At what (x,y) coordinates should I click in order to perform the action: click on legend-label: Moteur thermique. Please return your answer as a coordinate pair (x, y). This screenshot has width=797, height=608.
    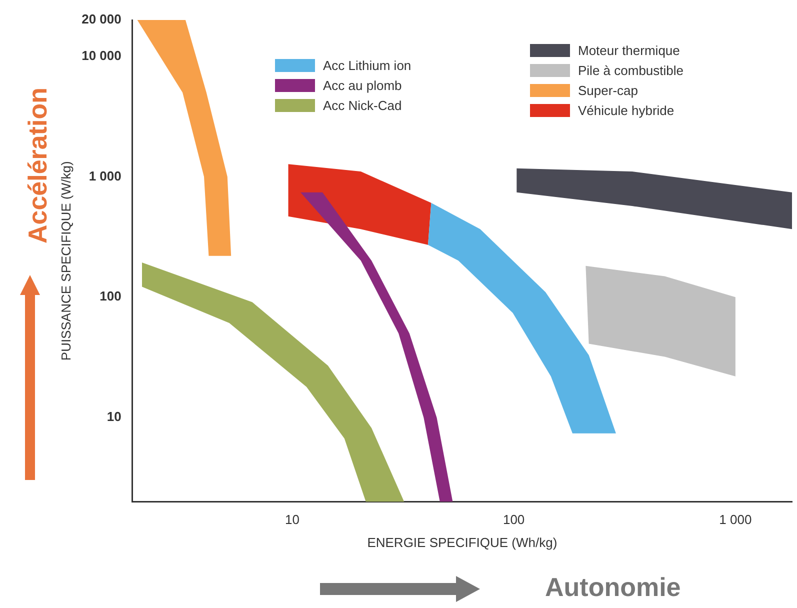
    Looking at the image, I should click on (629, 50).